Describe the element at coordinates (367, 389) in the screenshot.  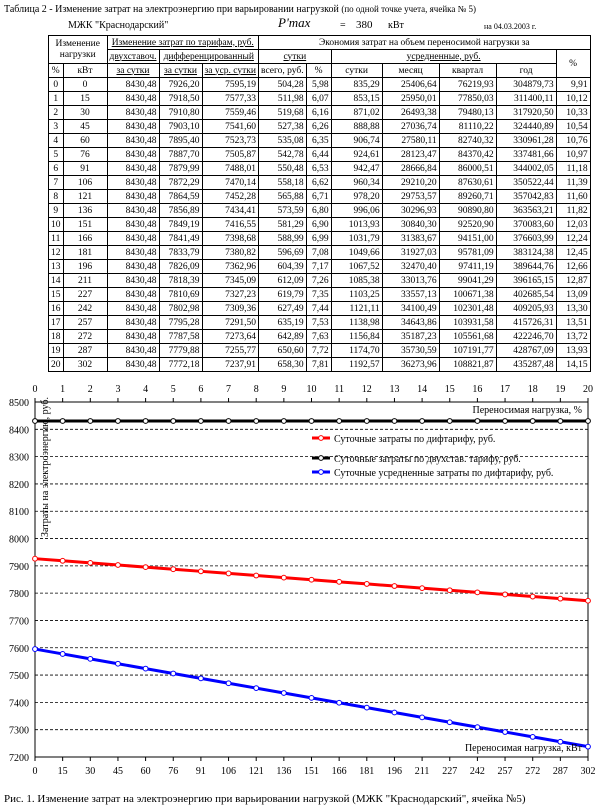
I see `x-top-tick-label: 12` at that location.